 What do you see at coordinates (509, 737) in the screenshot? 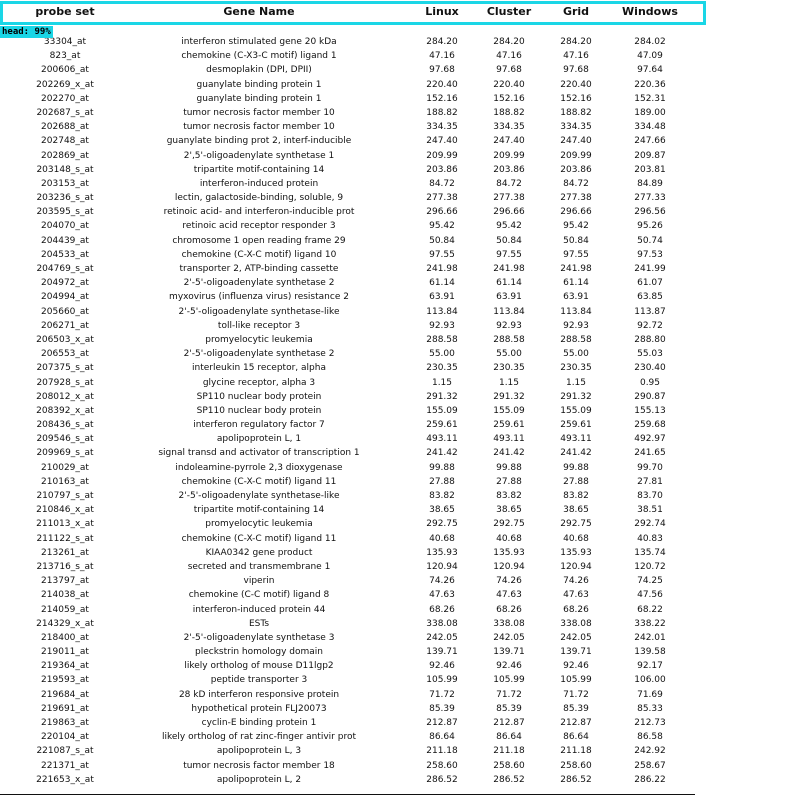
I see `cluster-cell: 86.64` at bounding box center [509, 737].